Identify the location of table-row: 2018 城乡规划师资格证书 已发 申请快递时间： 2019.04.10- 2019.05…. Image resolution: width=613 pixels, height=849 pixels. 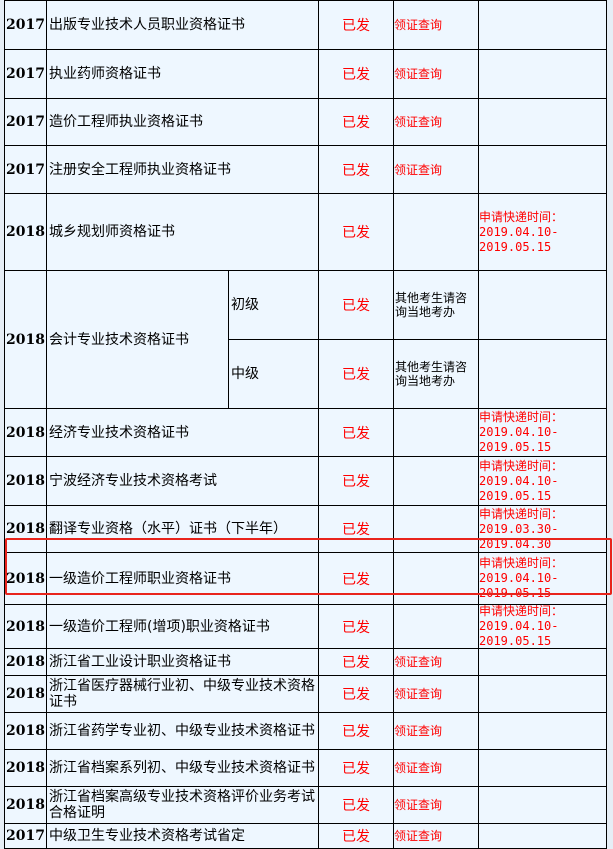
(305, 232).